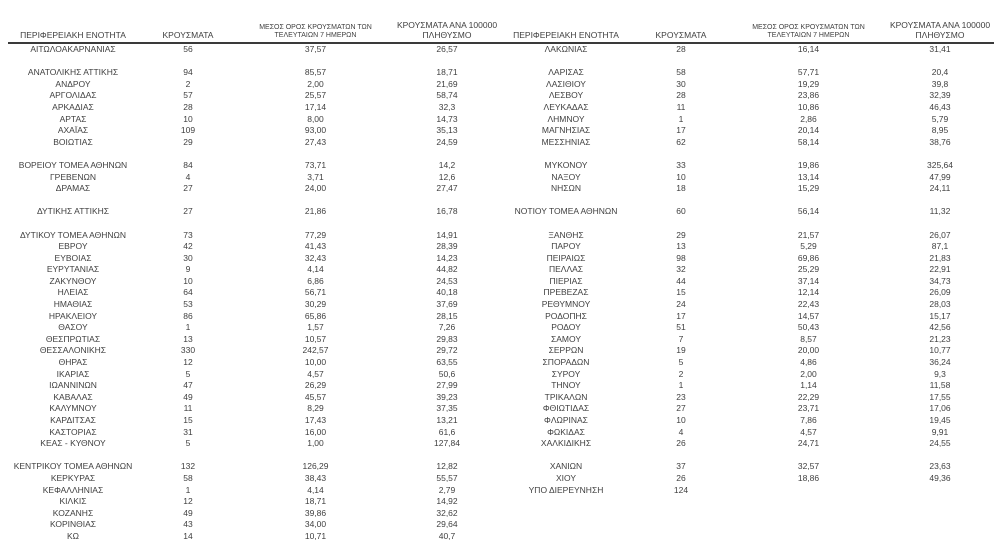 This screenshot has height=548, width=1000. Describe the element at coordinates (188, 362) in the screenshot. I see `cases-cell: 12` at that location.